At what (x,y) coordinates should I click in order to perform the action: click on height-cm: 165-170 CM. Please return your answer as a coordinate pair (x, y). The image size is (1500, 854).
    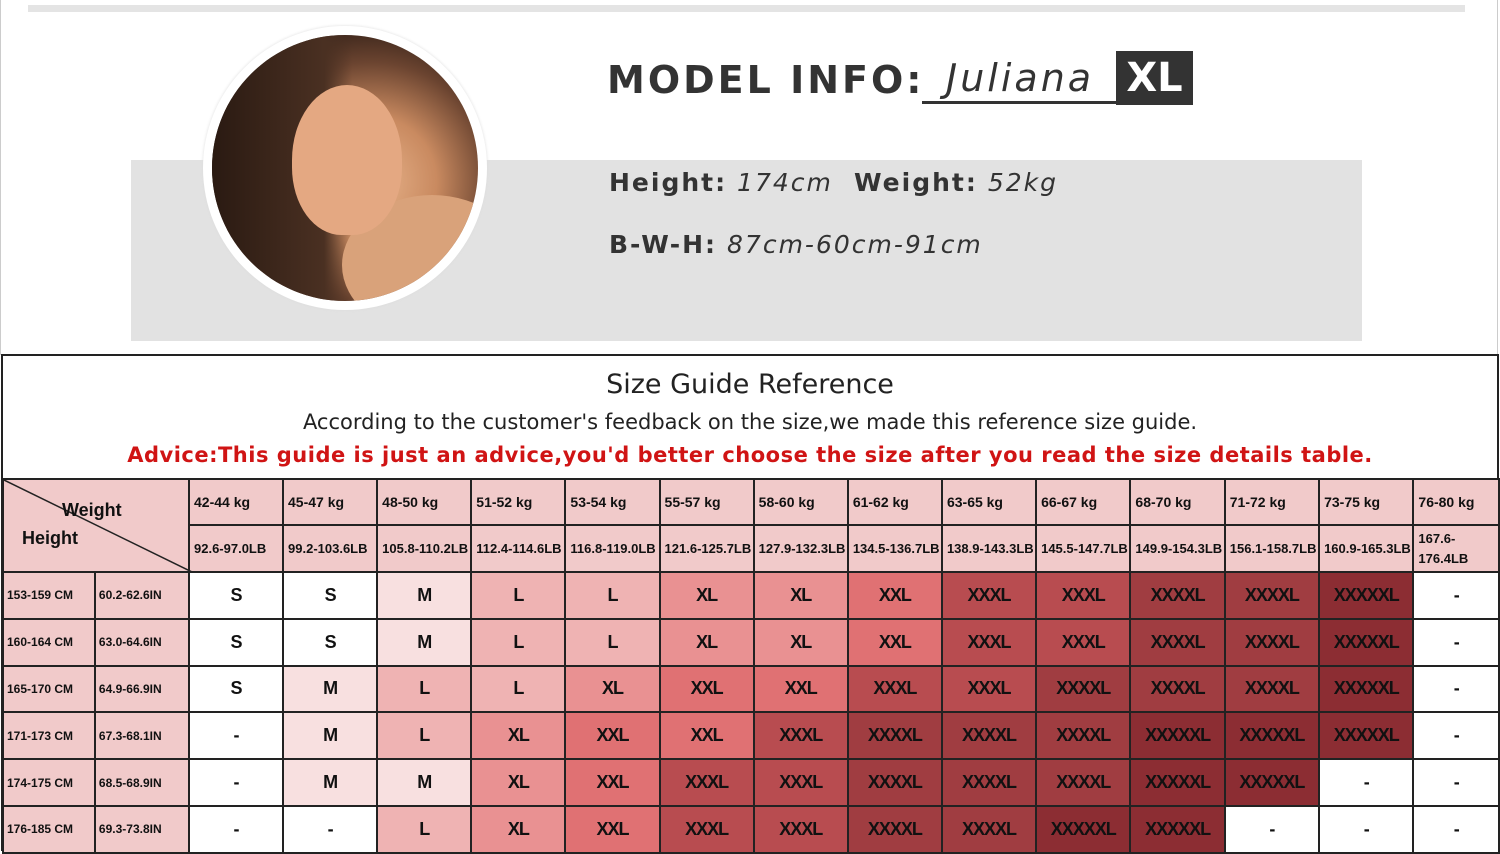
    Looking at the image, I should click on (49, 689).